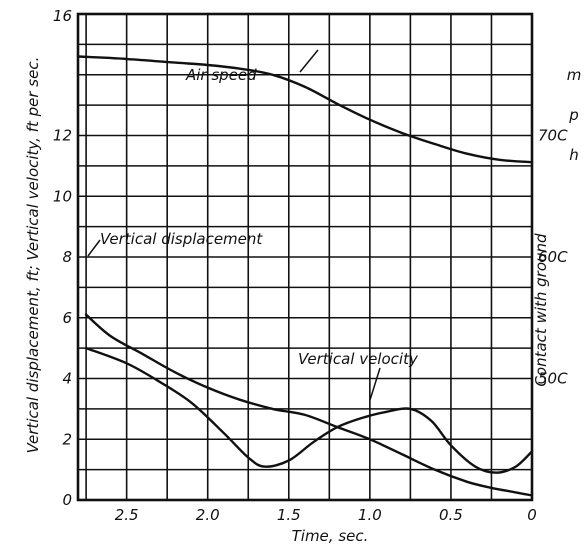 This screenshot has height=547, width=587. What do you see at coordinates (451, 515) in the screenshot?
I see `x-tick-label: 0.5` at bounding box center [451, 515].